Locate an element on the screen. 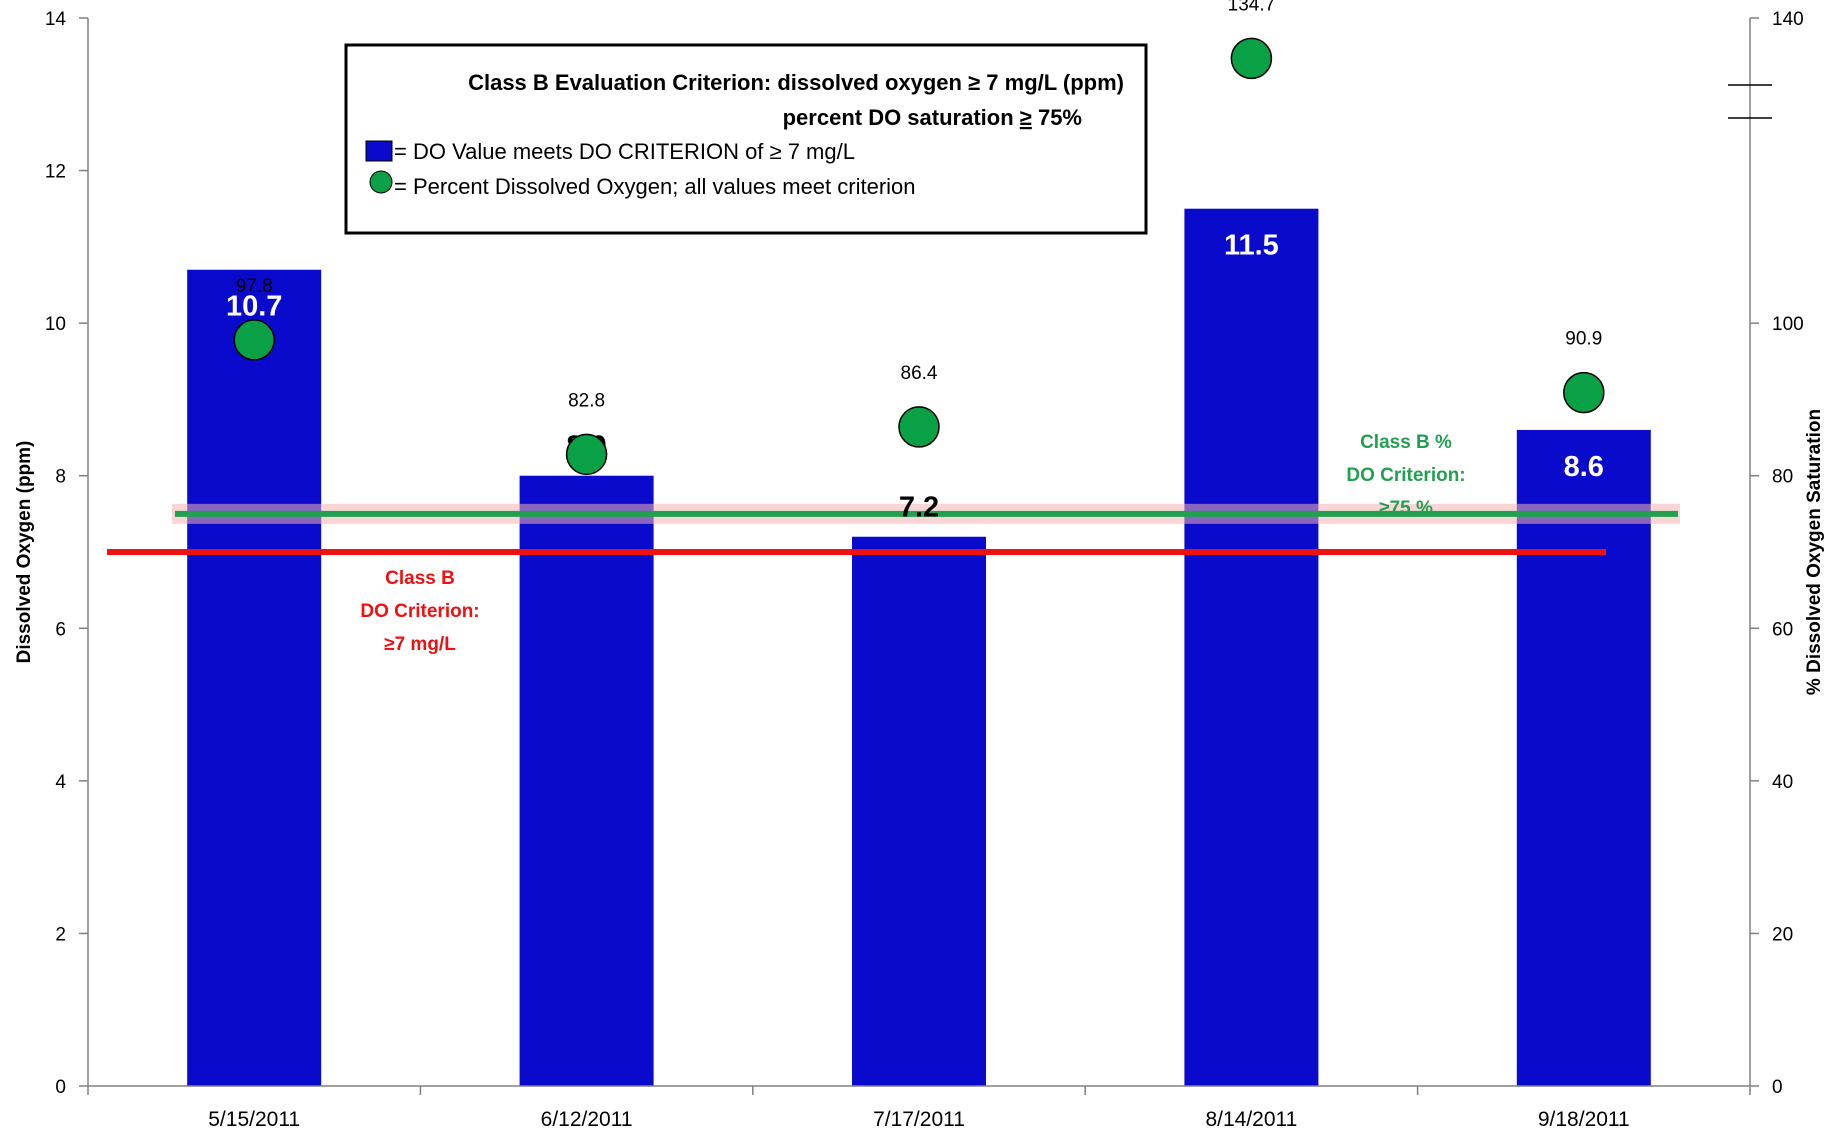  do-criterion-label-line-1: Class B is located at coordinates (420, 578).